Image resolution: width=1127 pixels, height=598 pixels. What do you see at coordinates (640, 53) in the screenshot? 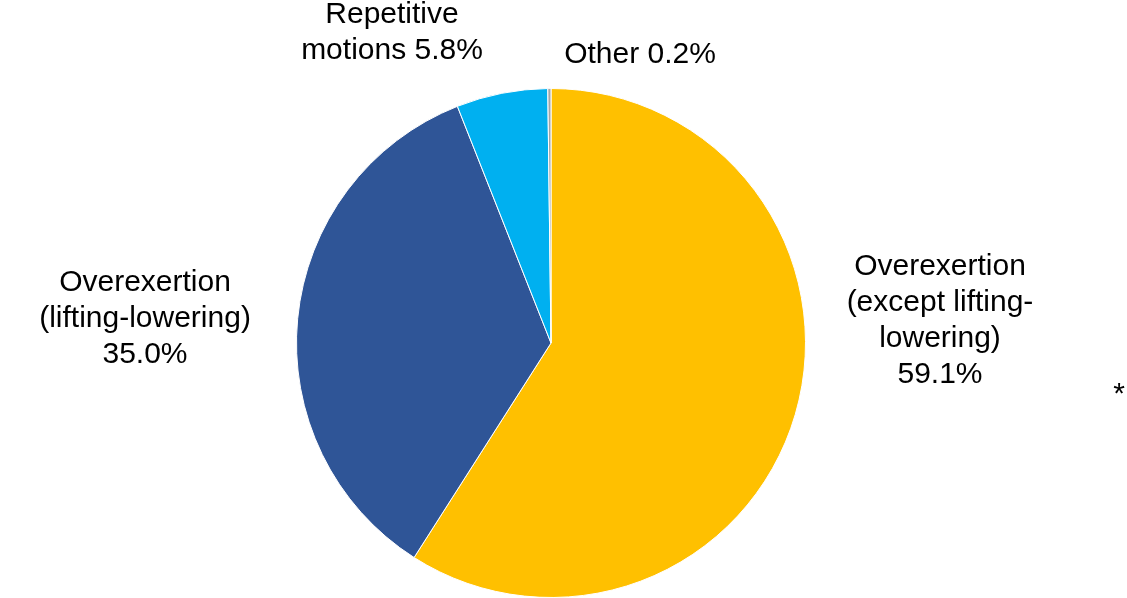
I see `slice-label: Other 0.2%` at bounding box center [640, 53].